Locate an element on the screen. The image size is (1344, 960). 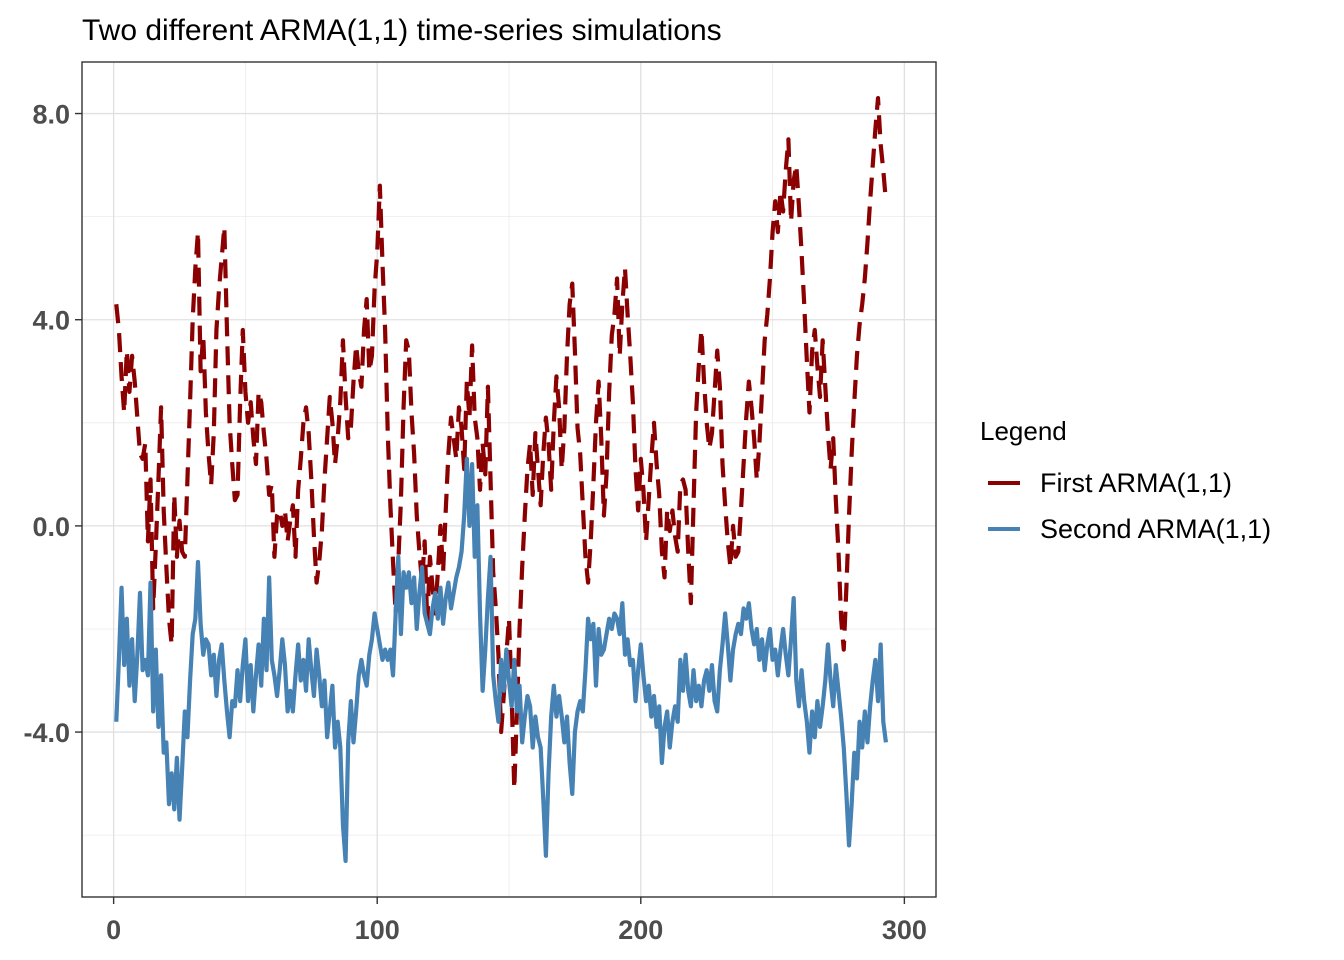
y-tick-label: 4.0 is located at coordinates (51, 321).